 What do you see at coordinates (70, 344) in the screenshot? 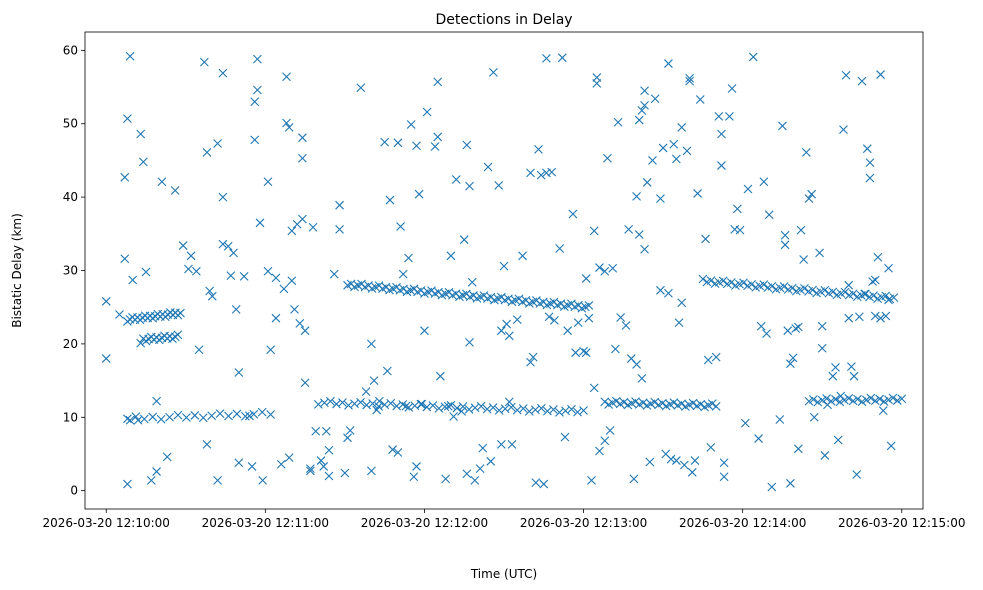
I see `y-tick-label: 20` at bounding box center [70, 344].